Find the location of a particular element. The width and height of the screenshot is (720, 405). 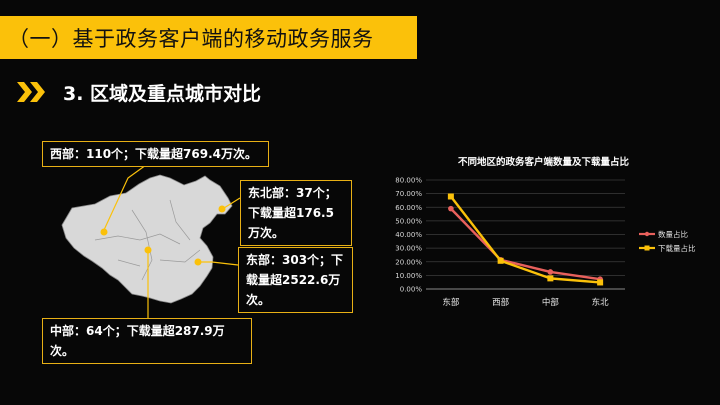

y-tick-label: 50.00% is located at coordinates (408, 221).